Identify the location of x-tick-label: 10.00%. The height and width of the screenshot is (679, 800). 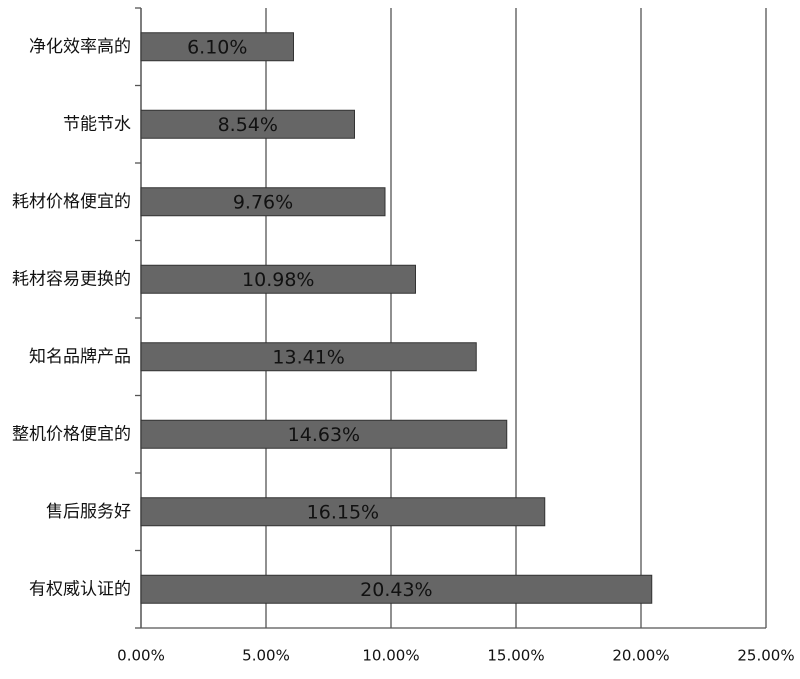
(390, 656).